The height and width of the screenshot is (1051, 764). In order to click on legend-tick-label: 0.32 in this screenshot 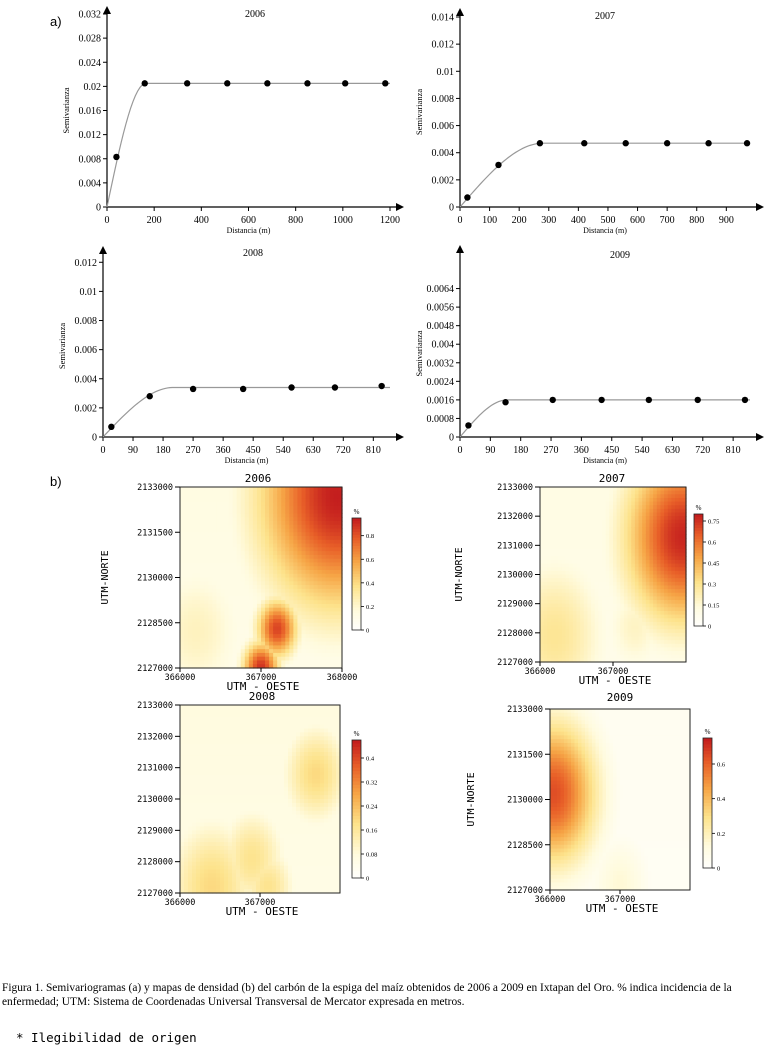, I will do `click(371, 783)`.